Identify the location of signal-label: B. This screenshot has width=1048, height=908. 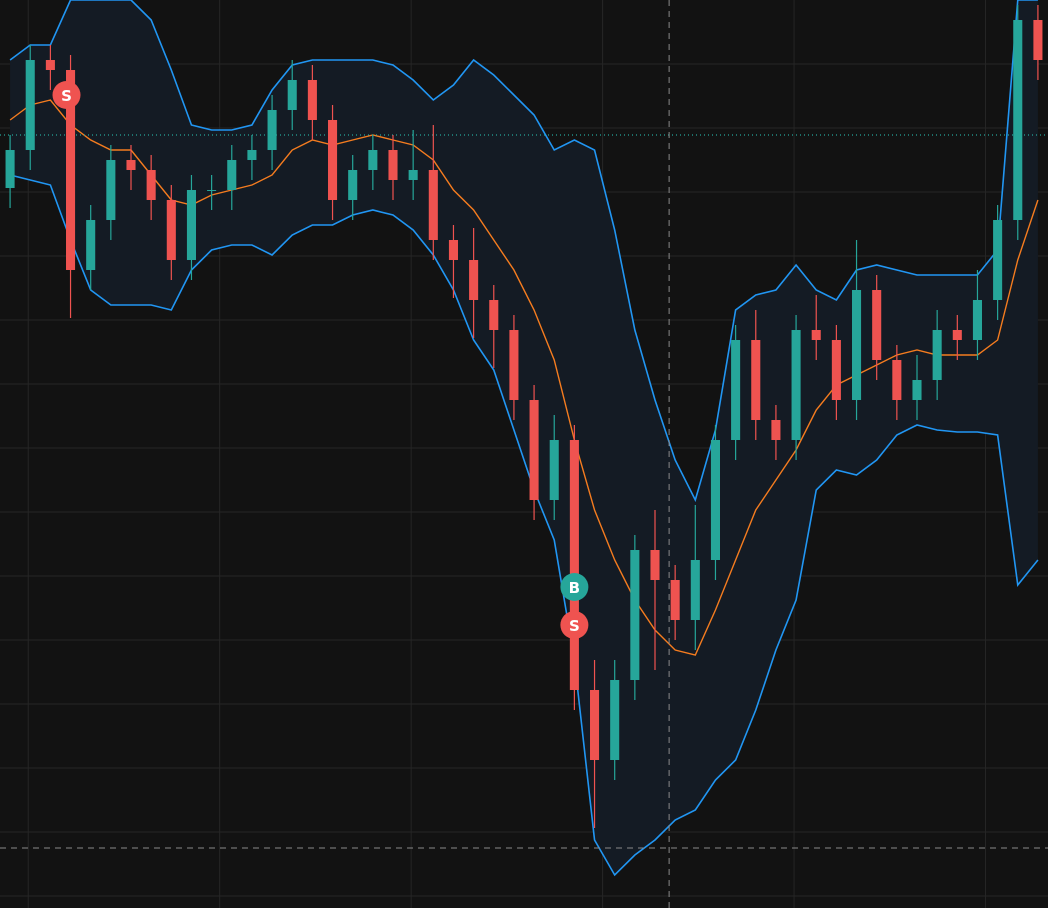
(574, 588).